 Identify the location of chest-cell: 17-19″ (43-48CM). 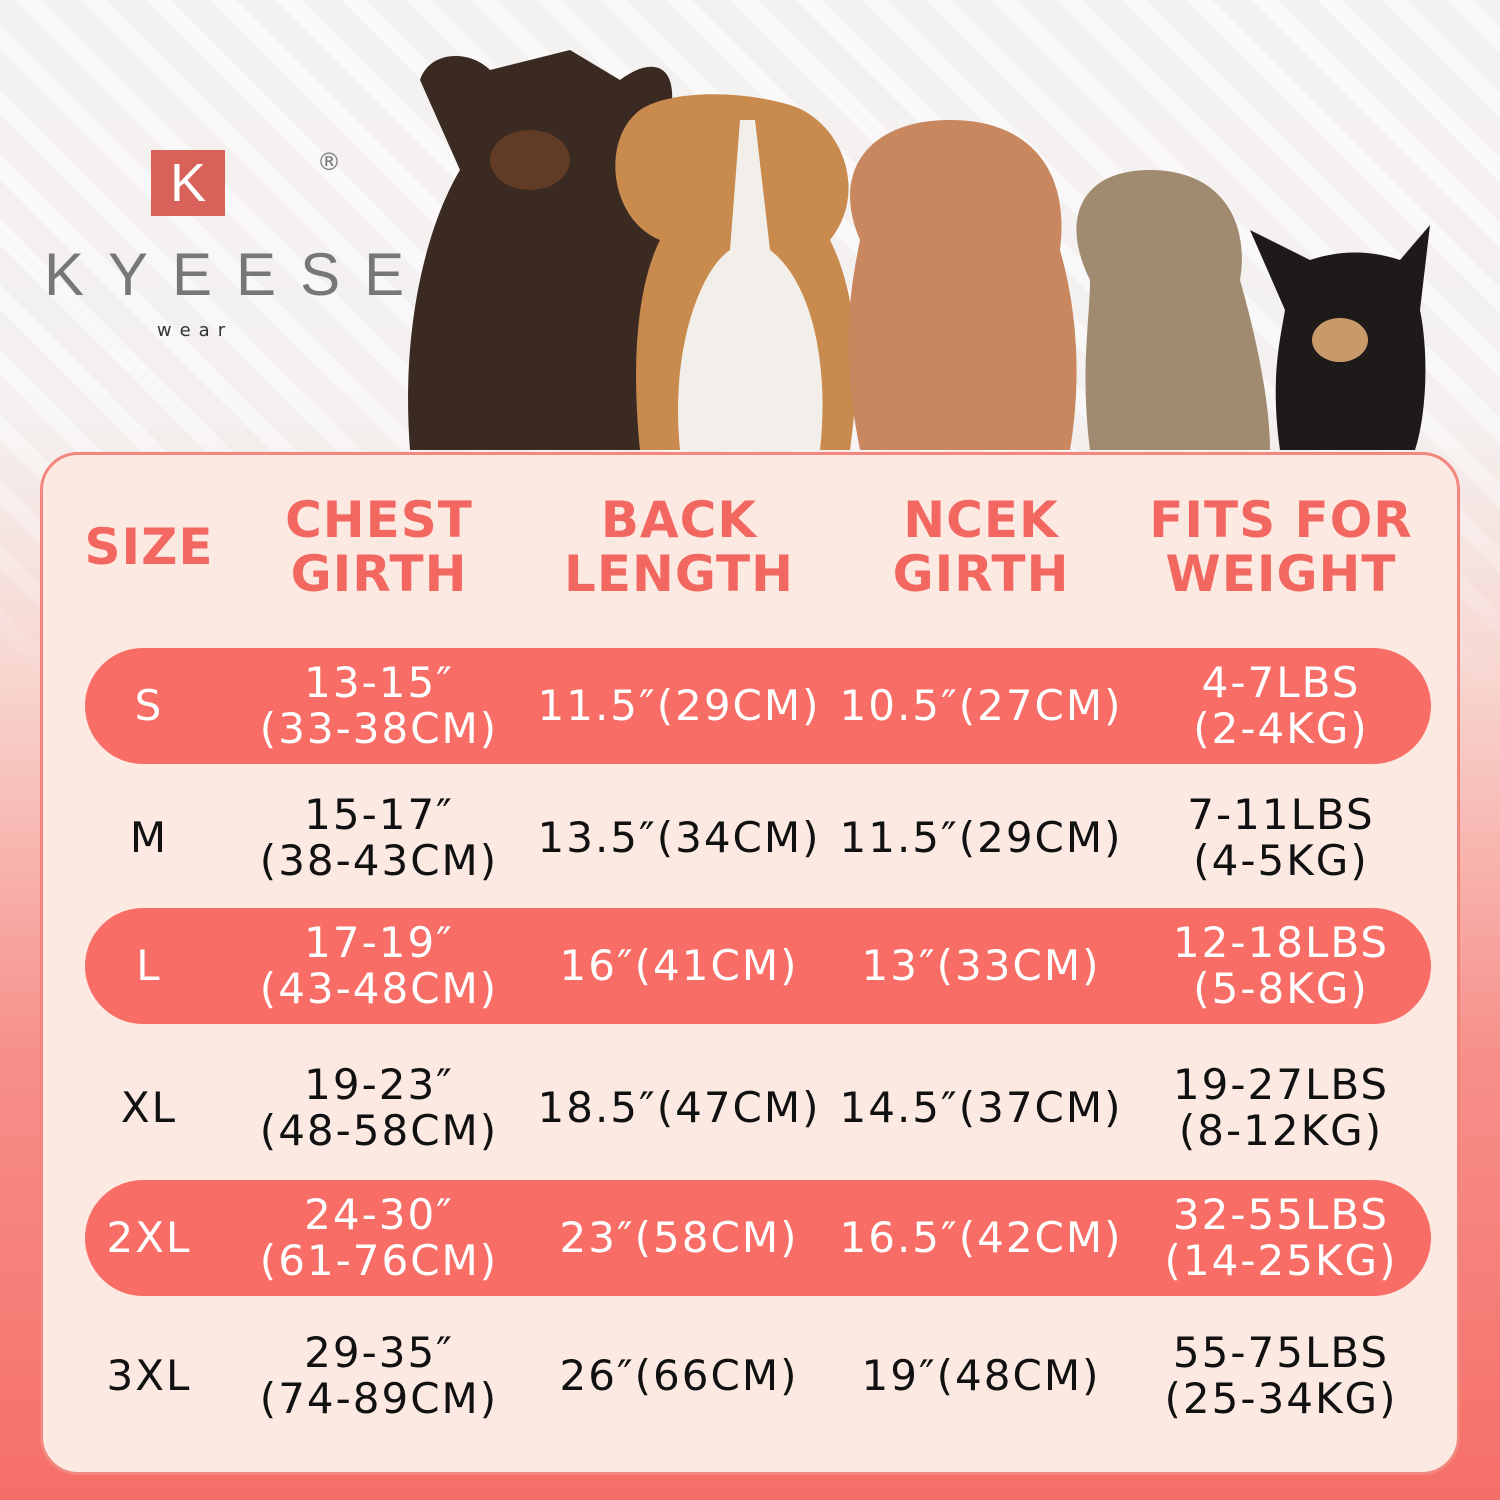
(379, 965).